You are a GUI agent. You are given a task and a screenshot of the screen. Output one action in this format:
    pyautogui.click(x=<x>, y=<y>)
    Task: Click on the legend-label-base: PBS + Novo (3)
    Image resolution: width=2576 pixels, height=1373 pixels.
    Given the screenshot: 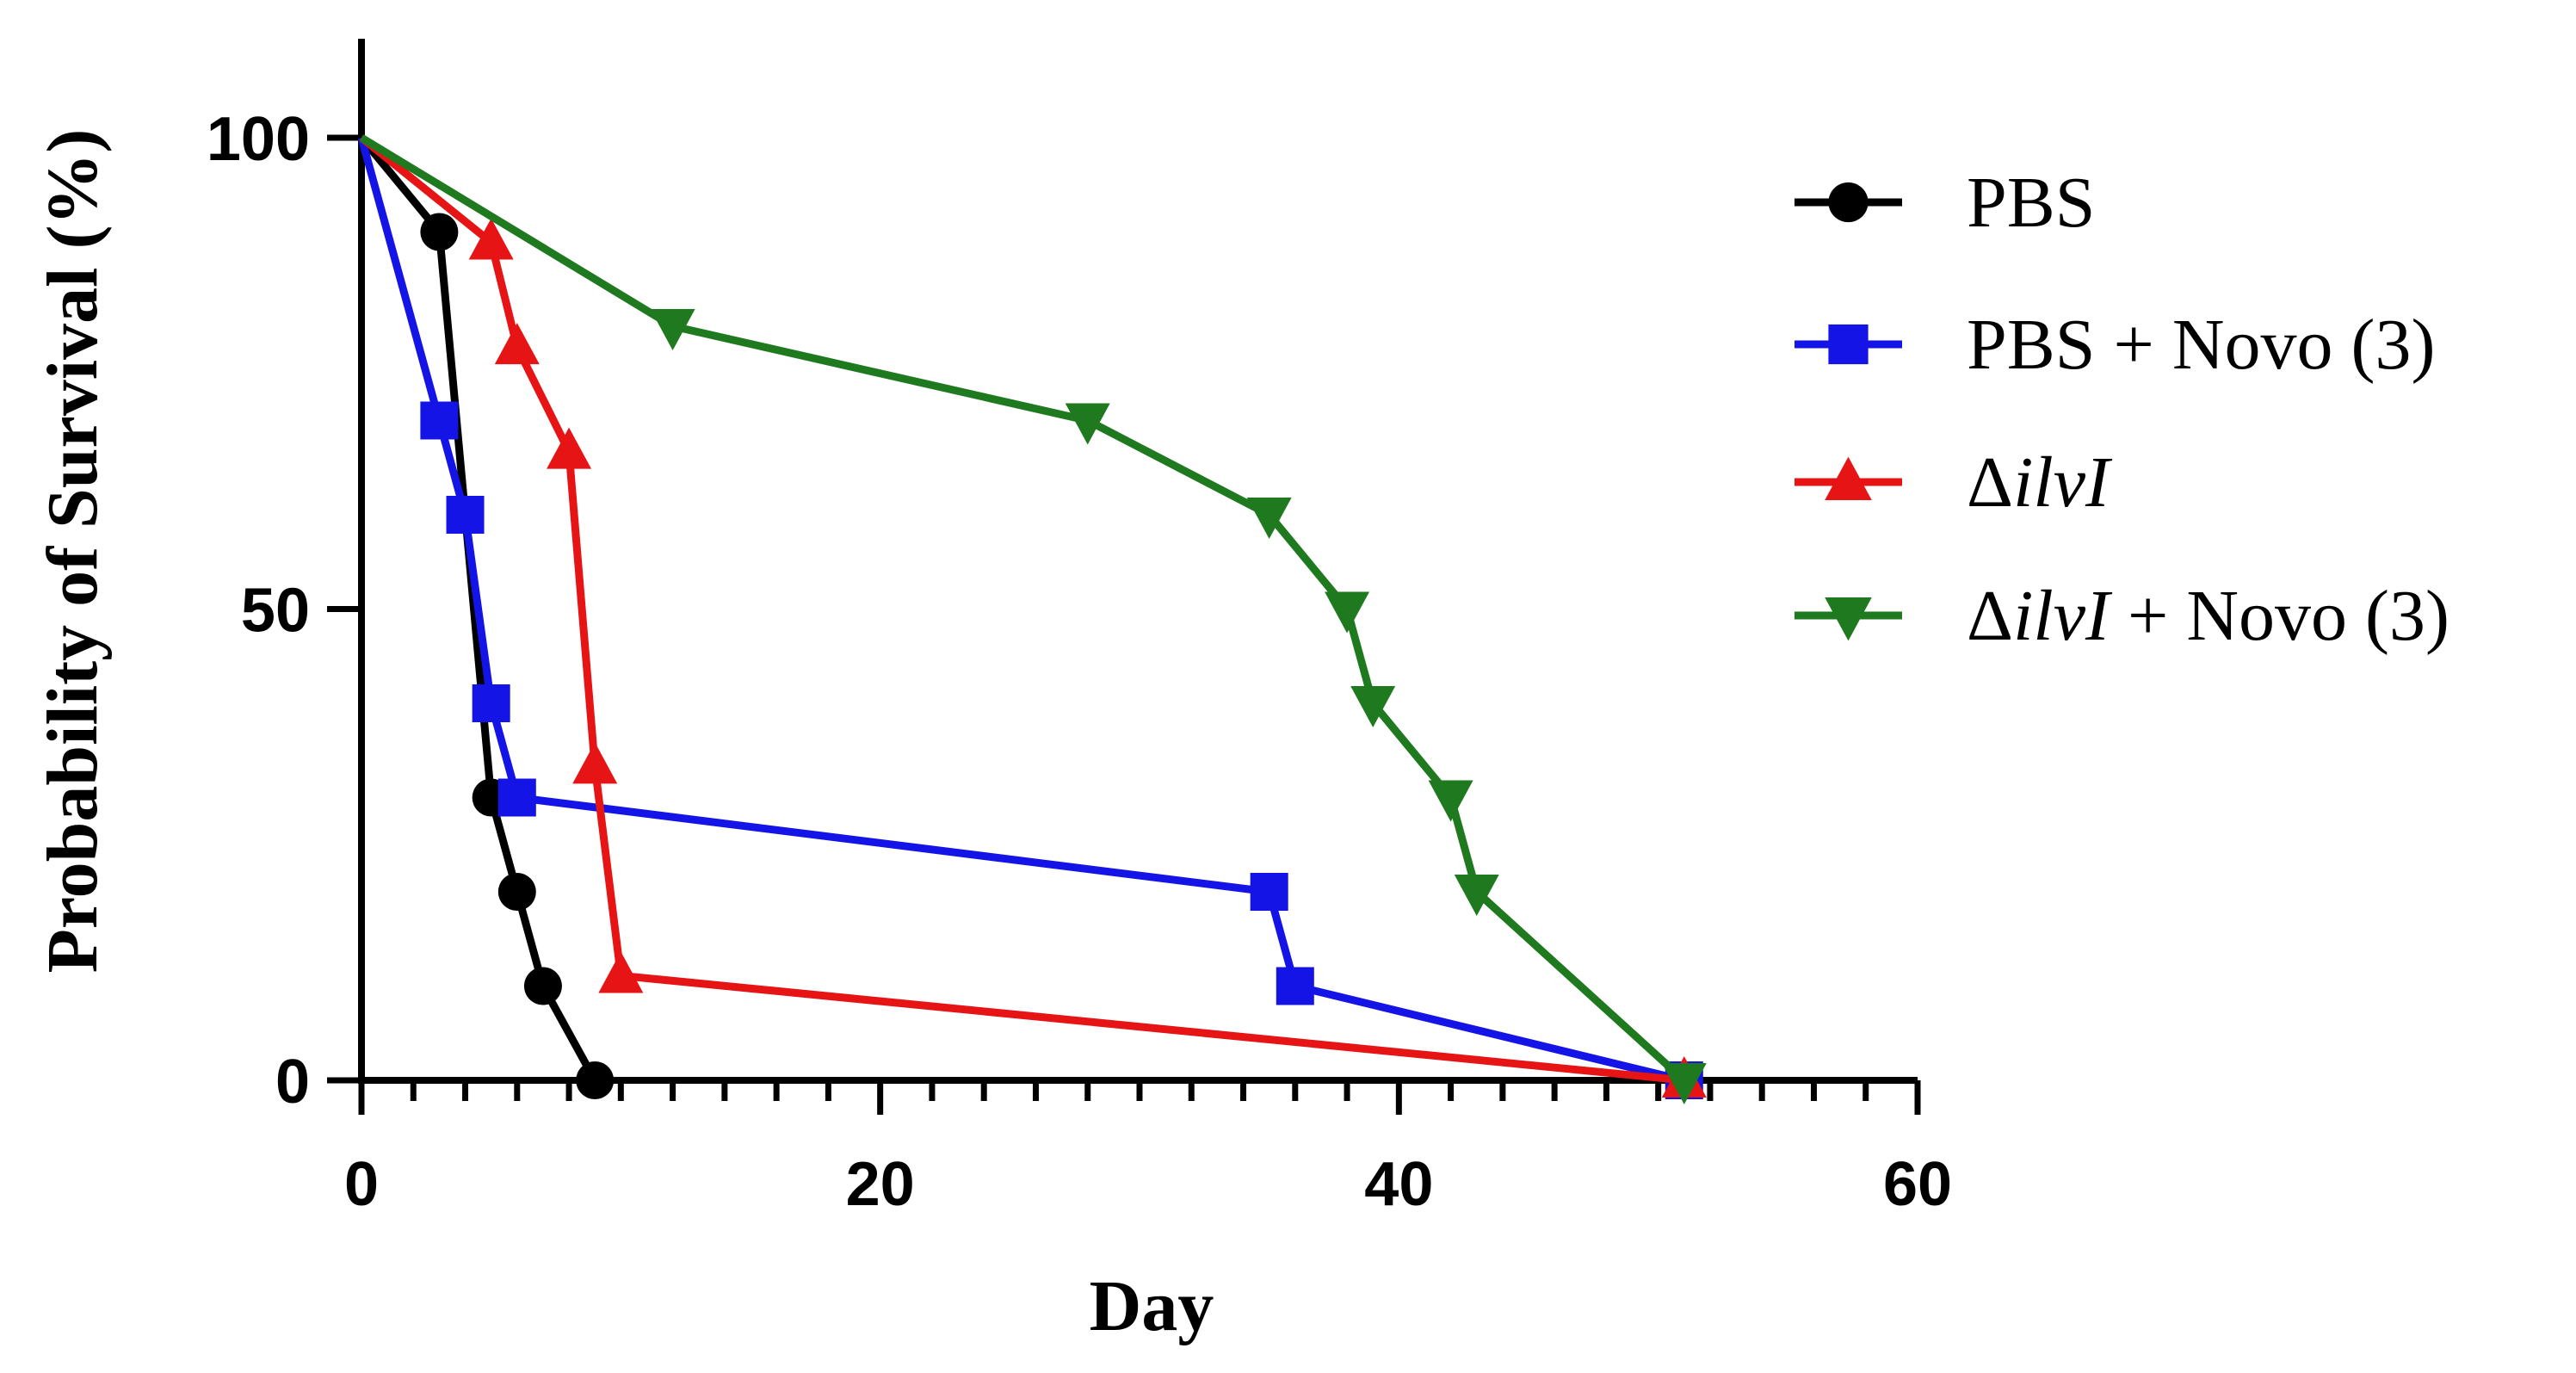 What is the action you would take?
    pyautogui.click(x=2201, y=345)
    